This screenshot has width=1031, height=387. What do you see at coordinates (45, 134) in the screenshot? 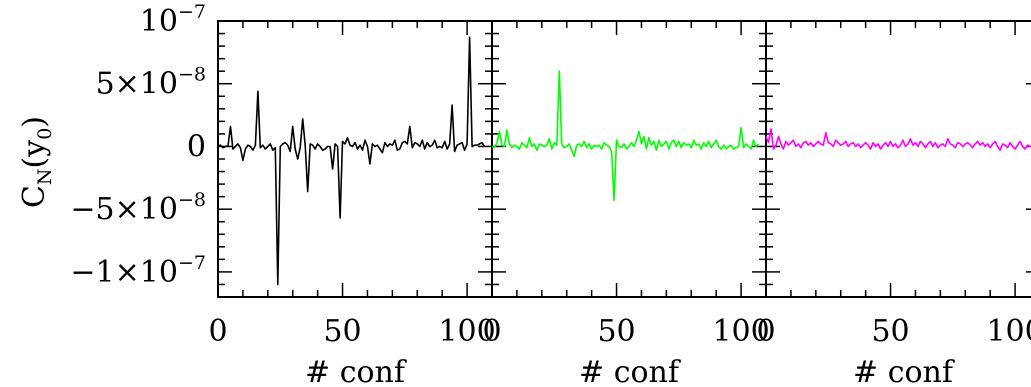
I see `y-axis-label-var-sub: 0` at bounding box center [45, 134].